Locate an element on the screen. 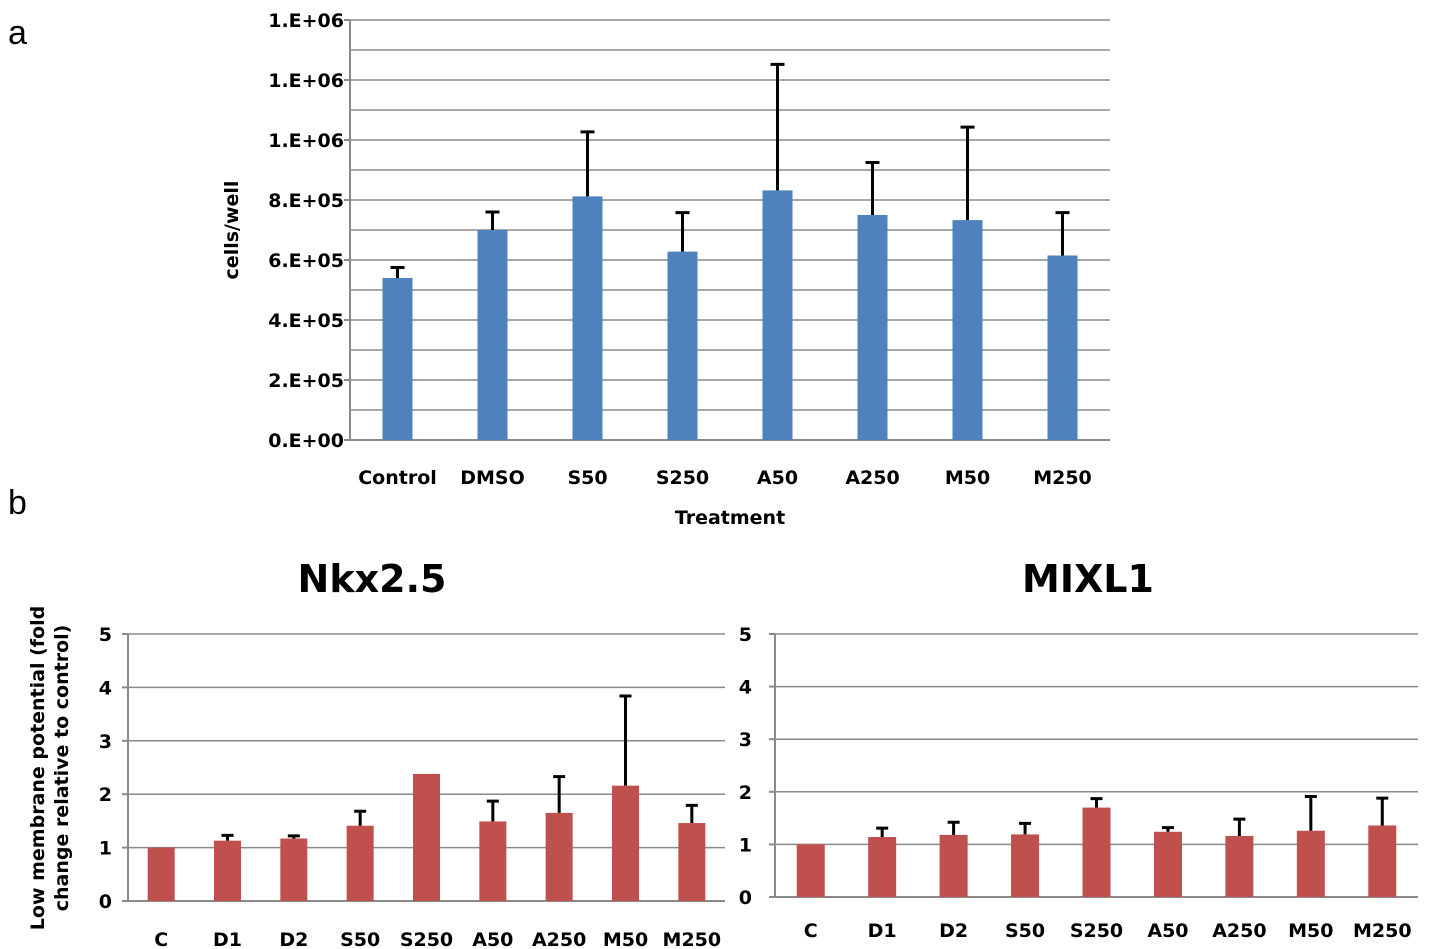 The height and width of the screenshot is (949, 1433). y-tick-label: 6.E+05 is located at coordinates (306, 261).